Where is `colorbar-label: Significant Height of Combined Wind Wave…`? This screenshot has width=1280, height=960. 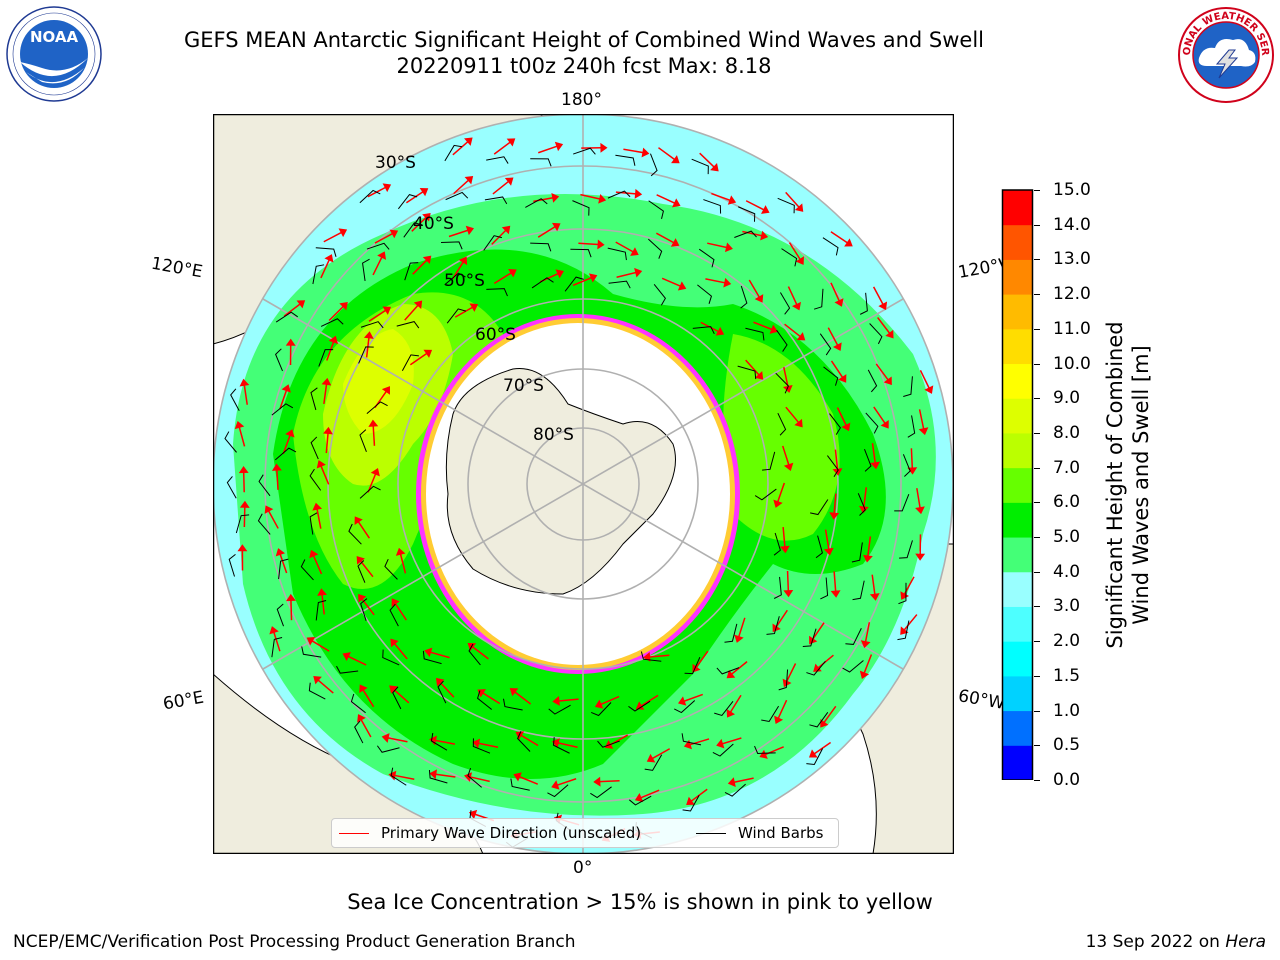 colorbar-label: Significant Height of Combined Wind Wave… is located at coordinates (1128, 484).